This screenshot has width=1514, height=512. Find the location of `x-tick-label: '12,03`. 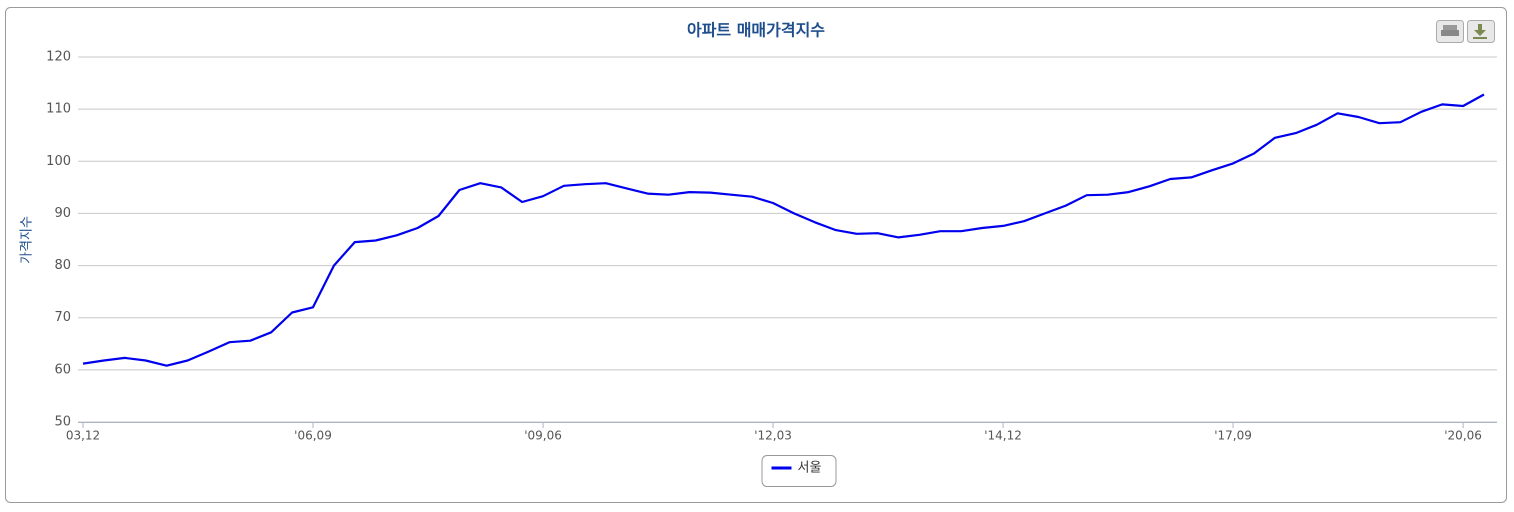

x-tick-label: '12,03 is located at coordinates (773, 436).